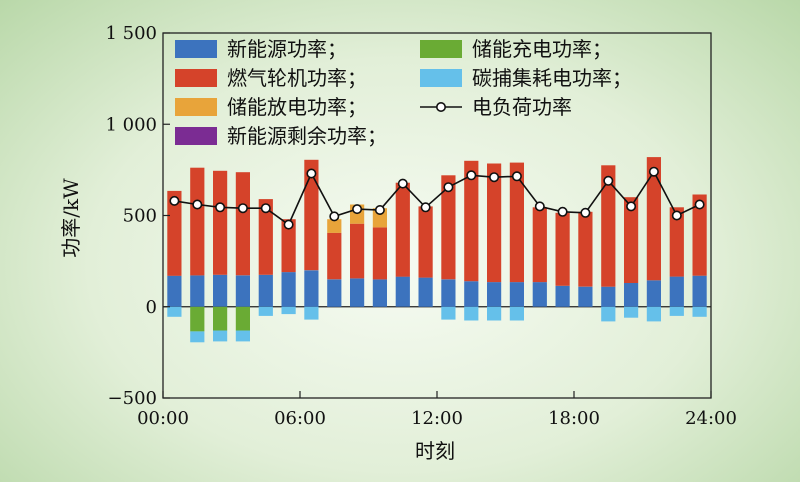  I want to click on x-tick-label: 12:00, so click(437, 418).